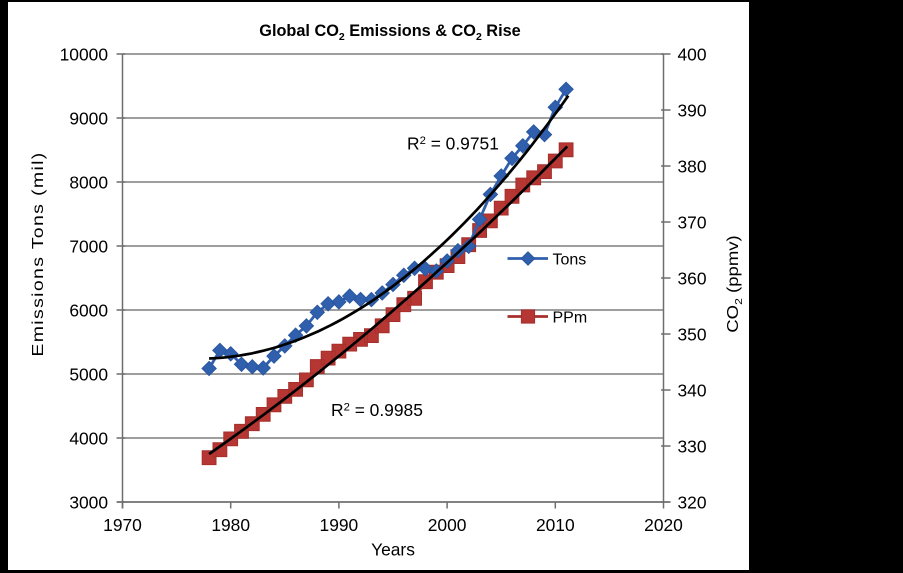  Describe the element at coordinates (447, 525) in the screenshot. I see `svg-text: 2000` at that location.